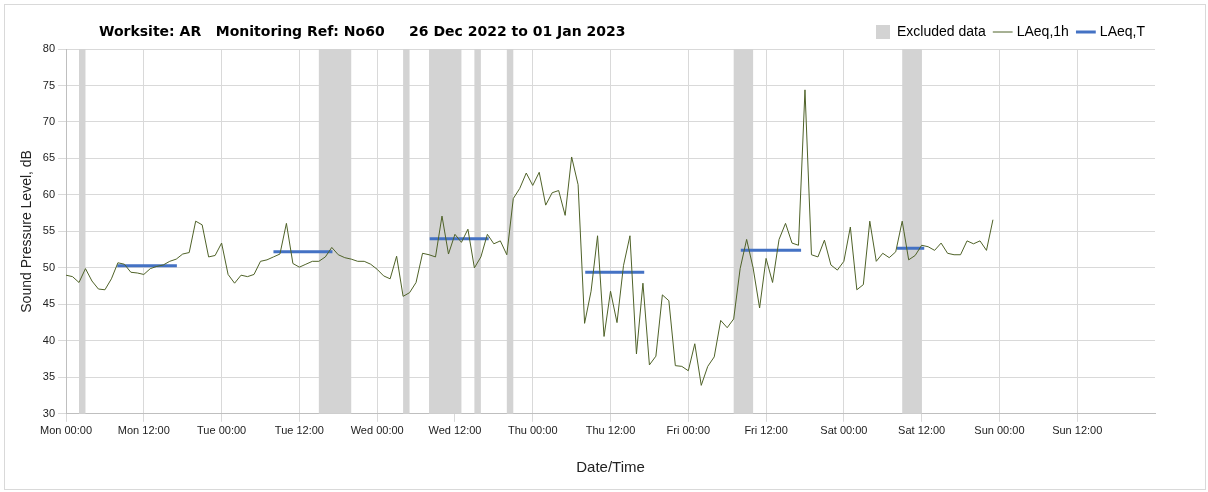  Describe the element at coordinates (455, 430) in the screenshot. I see `x-tick-label: Wed 12:00` at that location.